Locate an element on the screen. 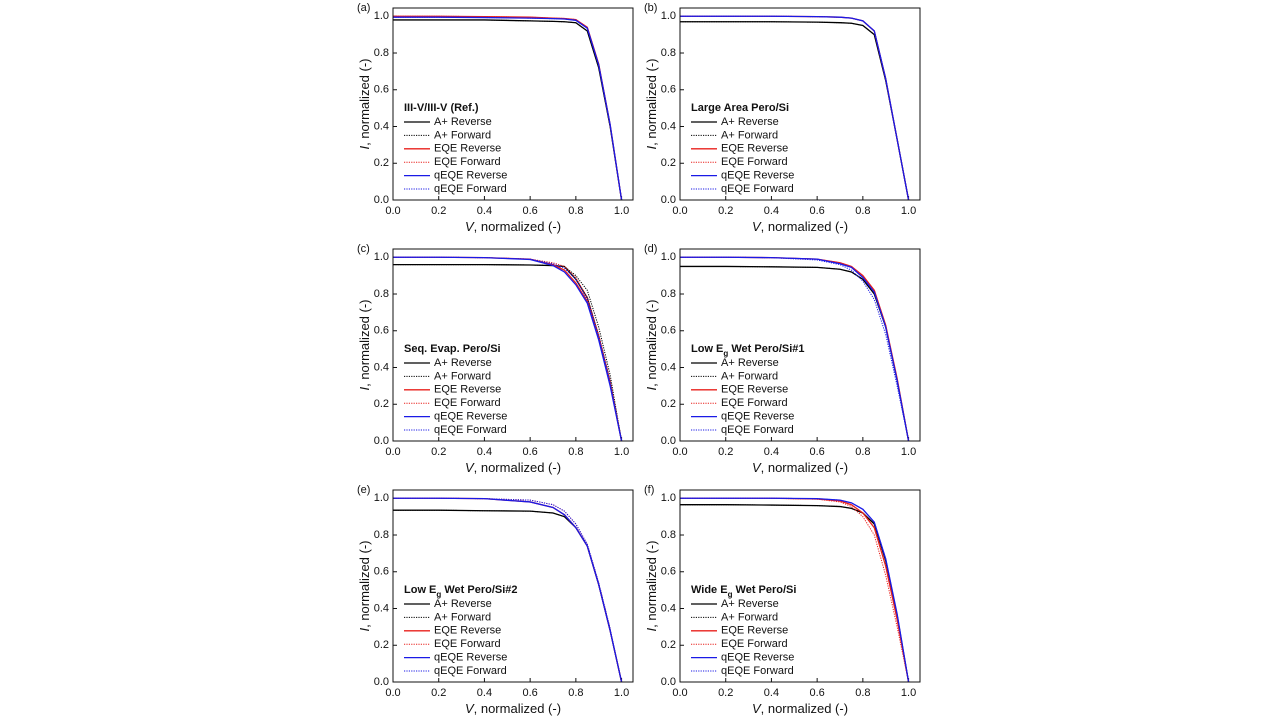  legend-title: Low Eg Wet Pero/Si#2 is located at coordinates (461, 591).